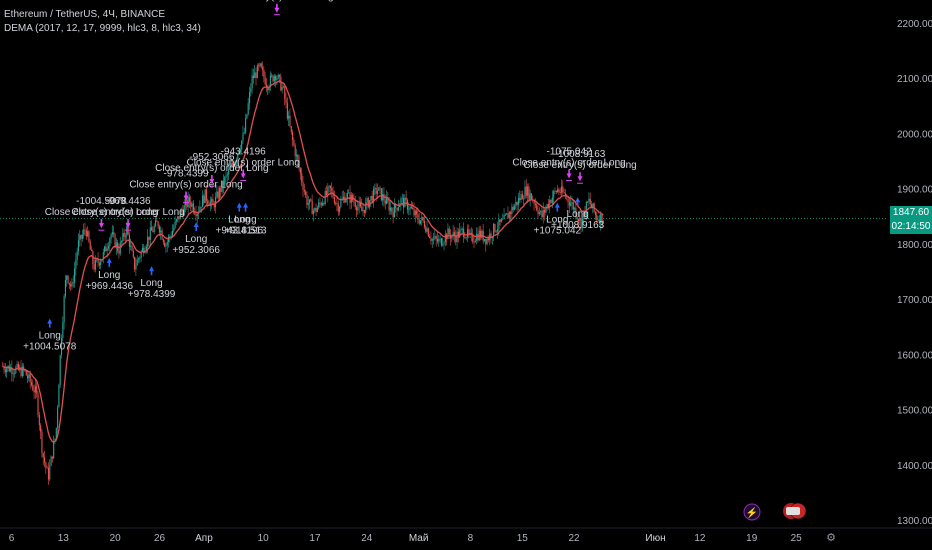 The width and height of the screenshot is (932, 550). Describe the element at coordinates (240, 231) in the screenshot. I see `entry-profit-label: +943.4196` at that location.